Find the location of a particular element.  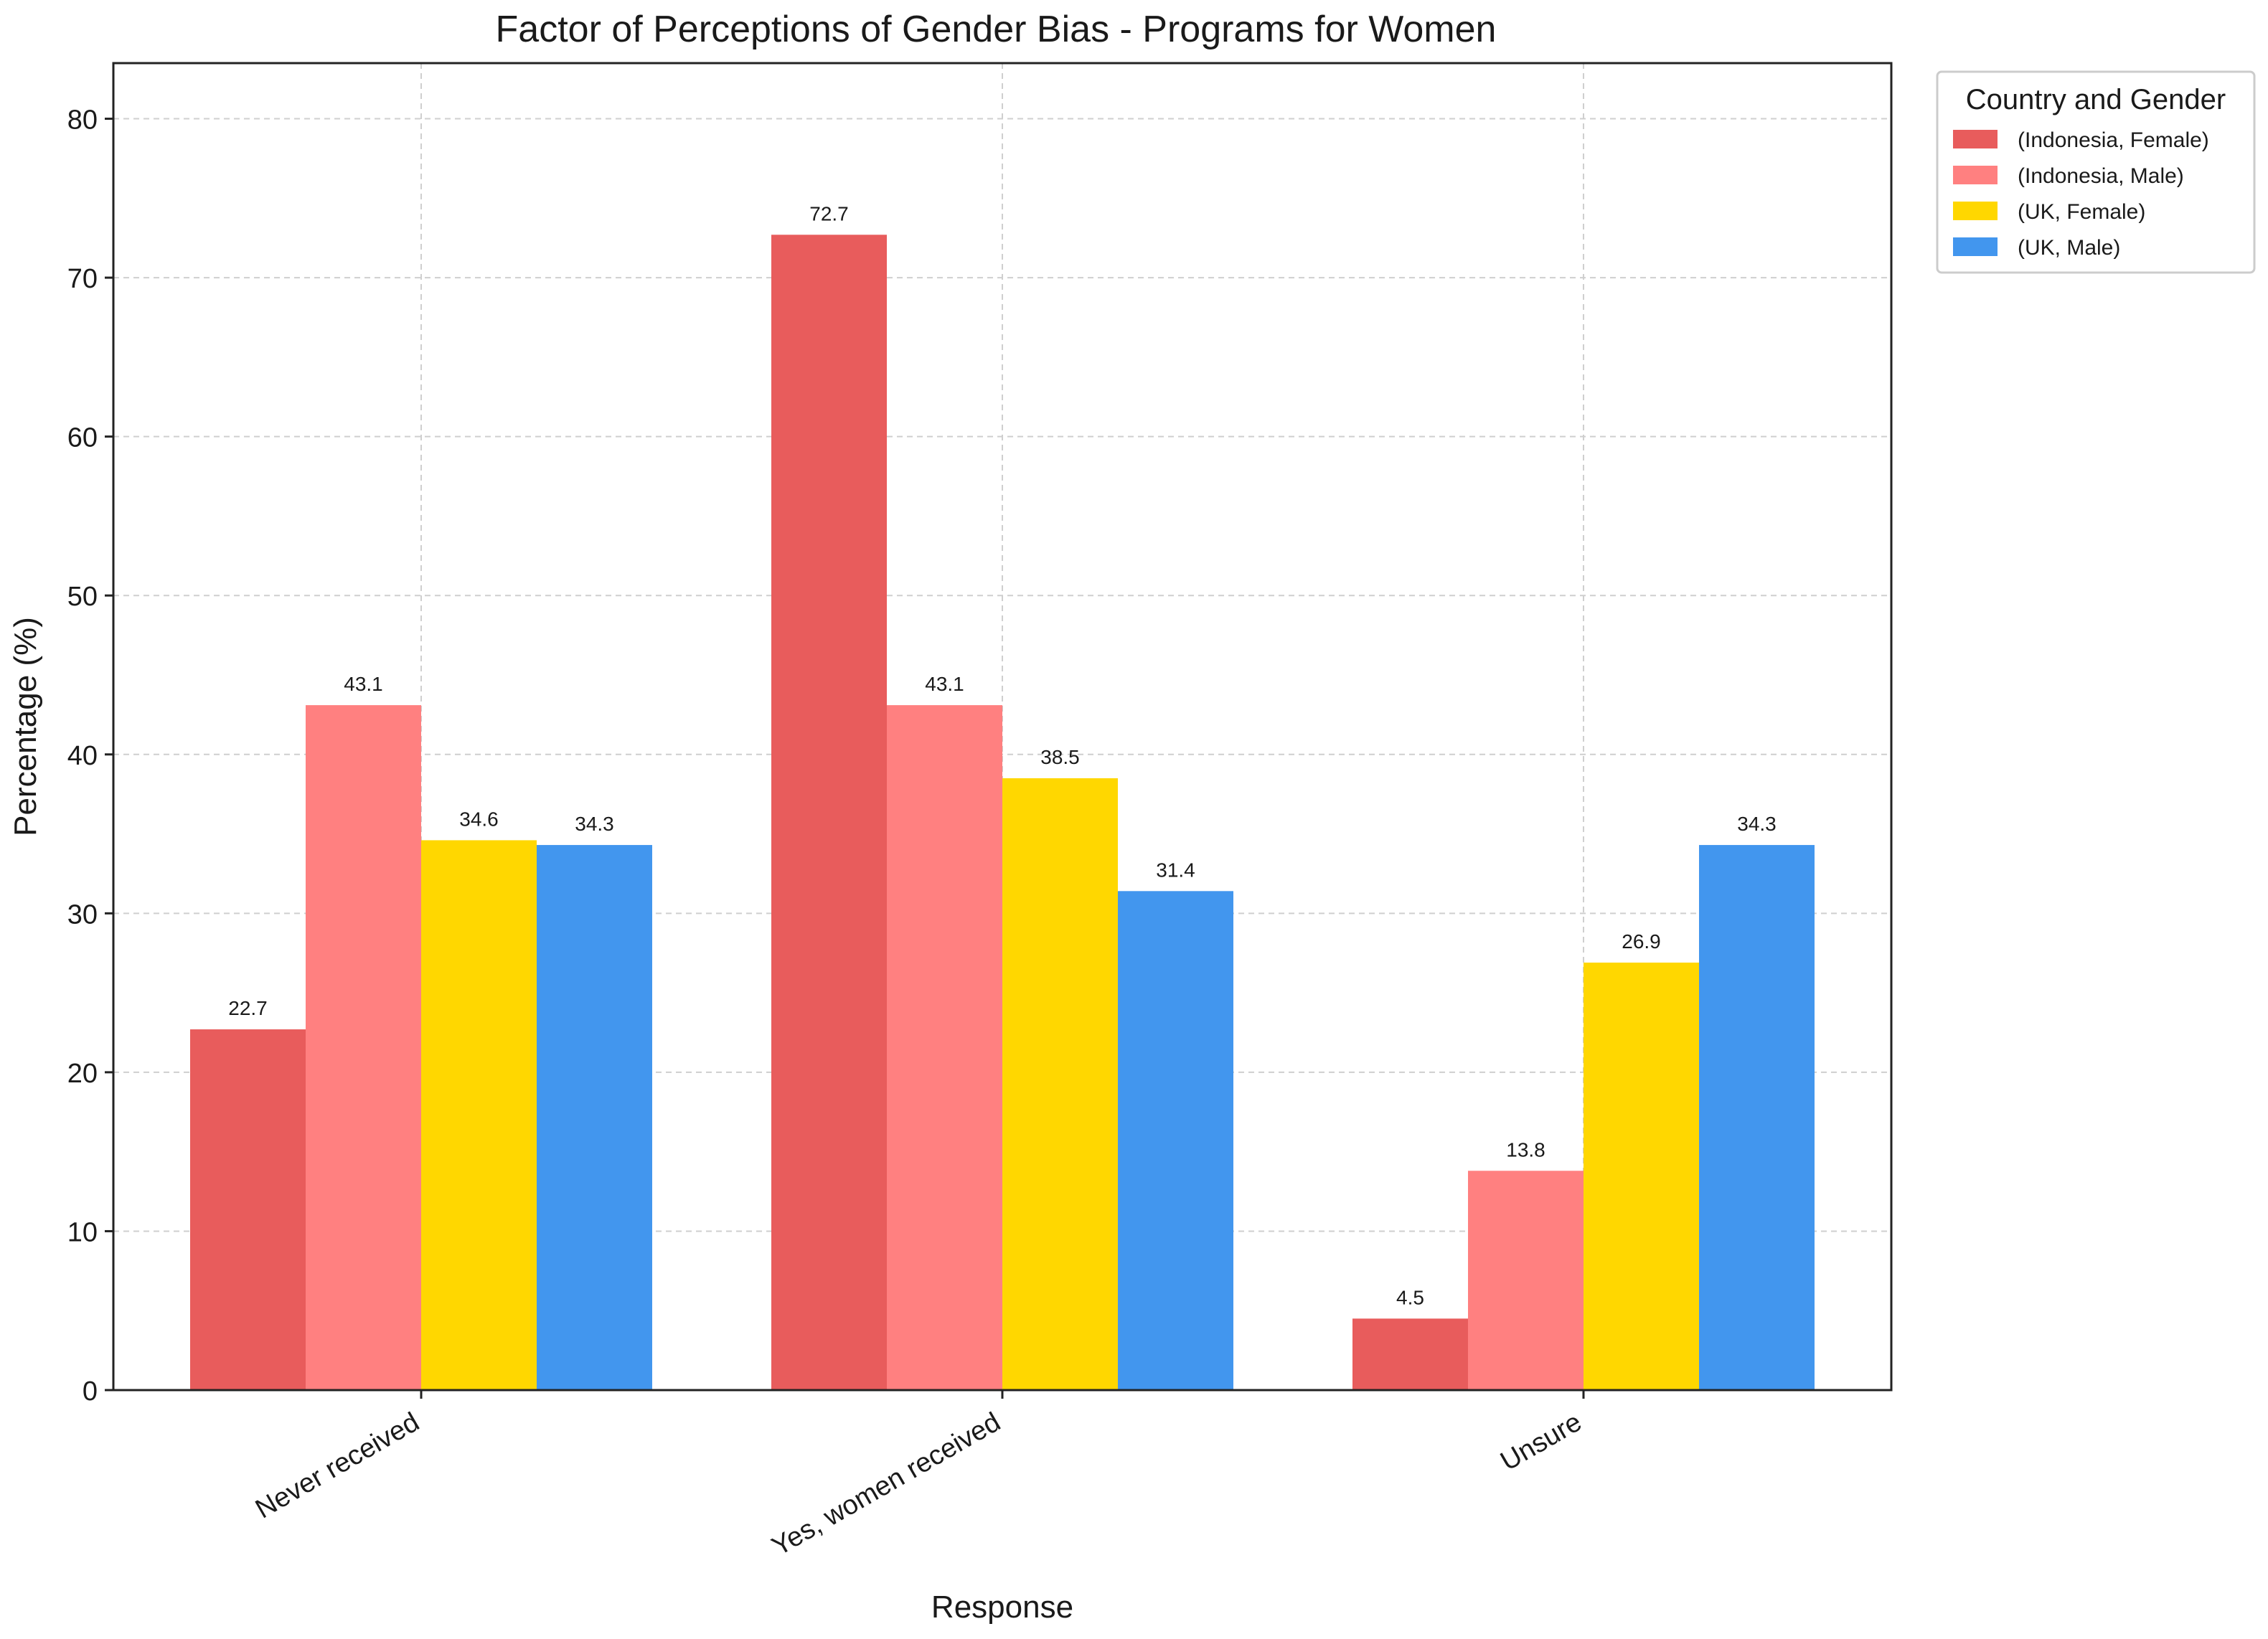

legend-frame is located at coordinates (2096, 172).